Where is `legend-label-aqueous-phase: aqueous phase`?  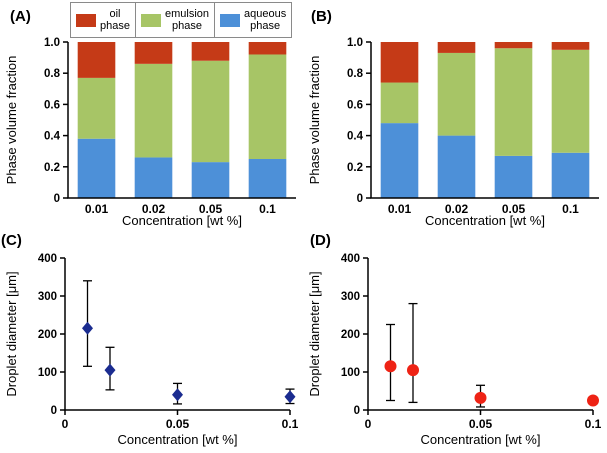
legend-label-aqueous-phase: aqueous phase is located at coordinates (265, 19).